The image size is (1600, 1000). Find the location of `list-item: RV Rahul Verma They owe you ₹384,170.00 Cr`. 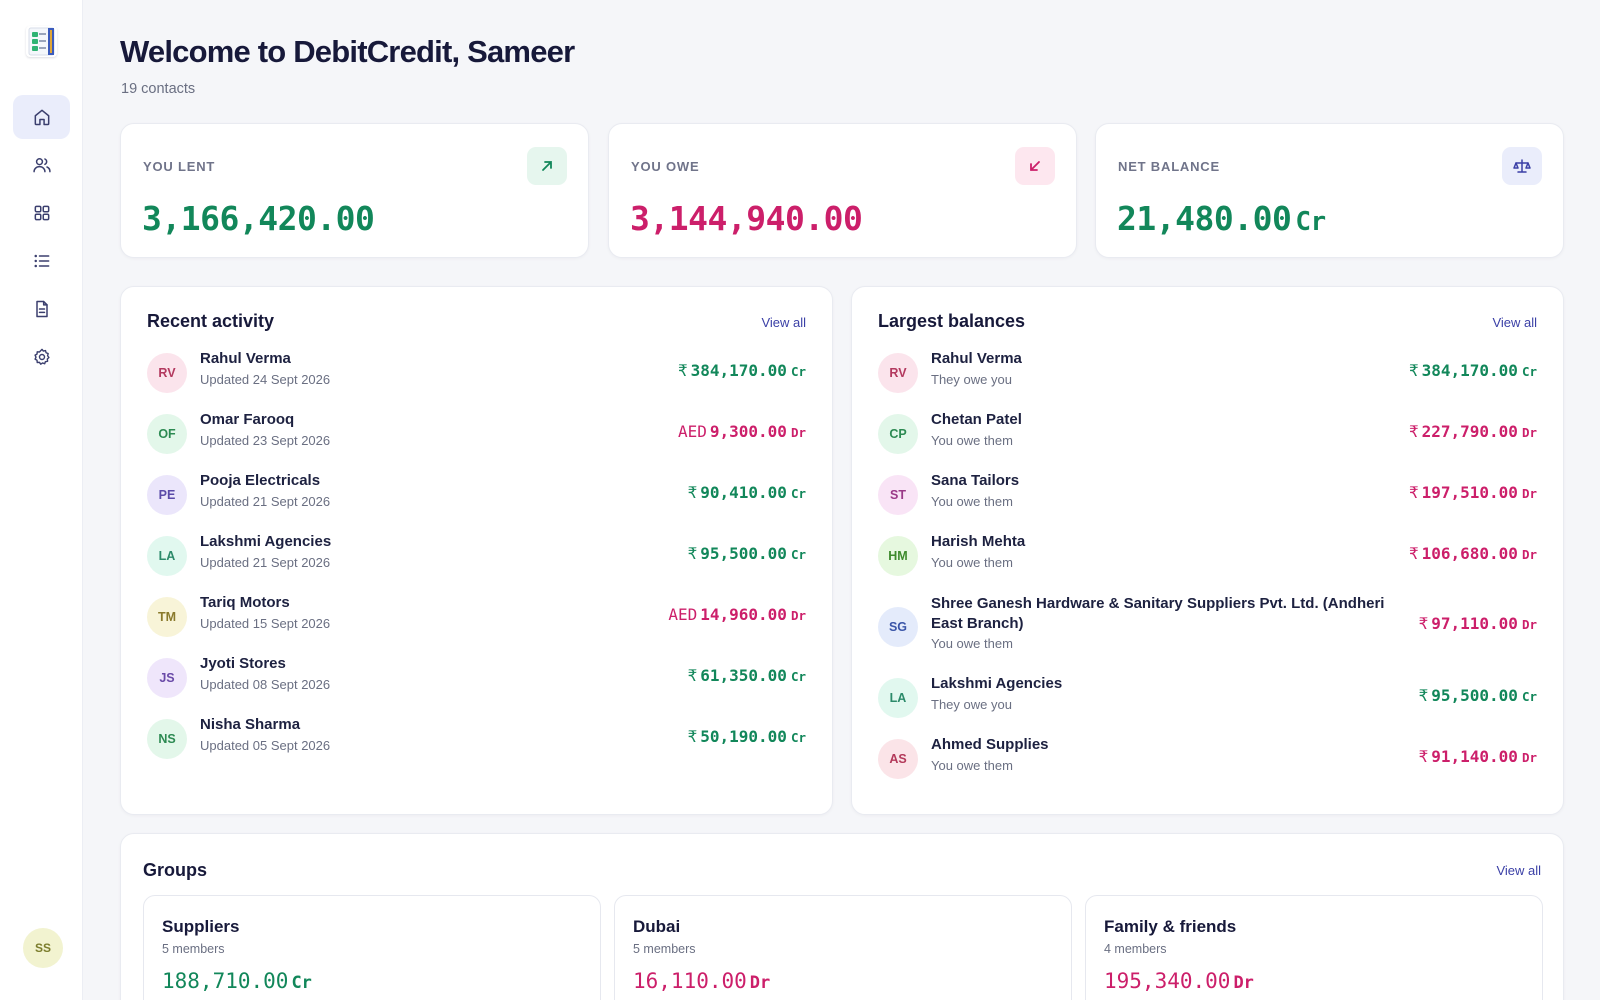

list-item: RV Rahul Verma They owe you ₹384,170.00 Cr is located at coordinates (1207, 373).